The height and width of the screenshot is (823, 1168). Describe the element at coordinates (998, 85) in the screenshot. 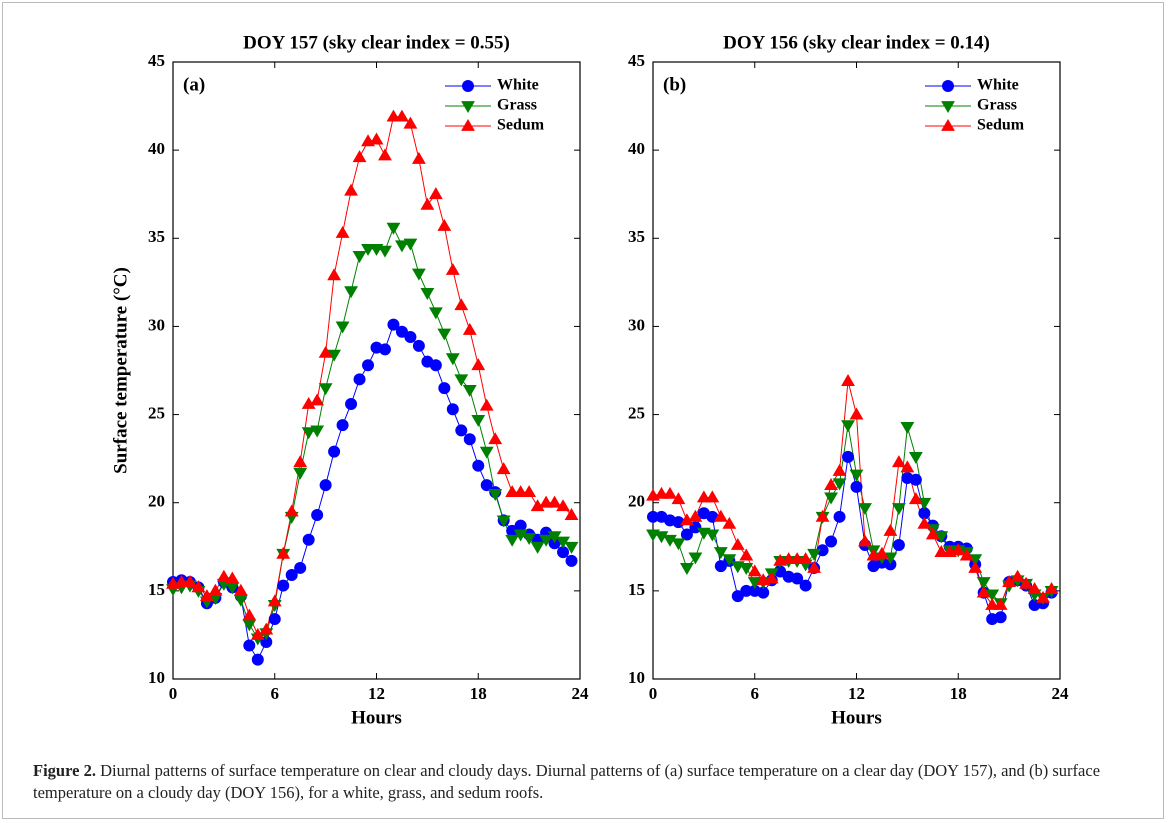

I see `legend-label: White` at that location.